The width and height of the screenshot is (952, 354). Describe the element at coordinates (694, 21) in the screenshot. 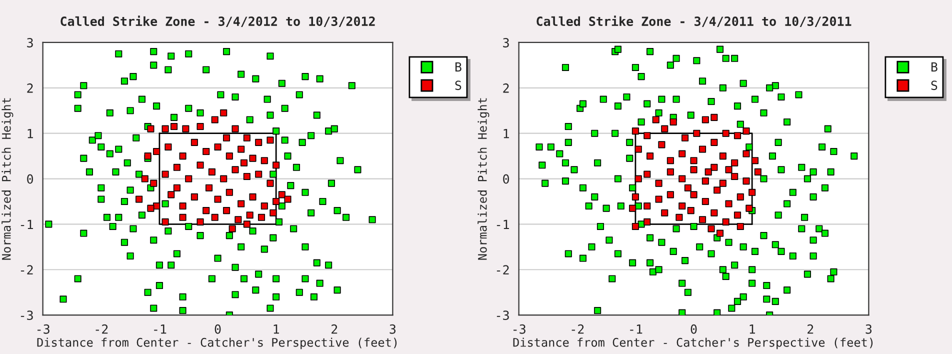

I see `chart-title: Called Strike Zone - 3/4/2011 to 10/3/2011` at that location.